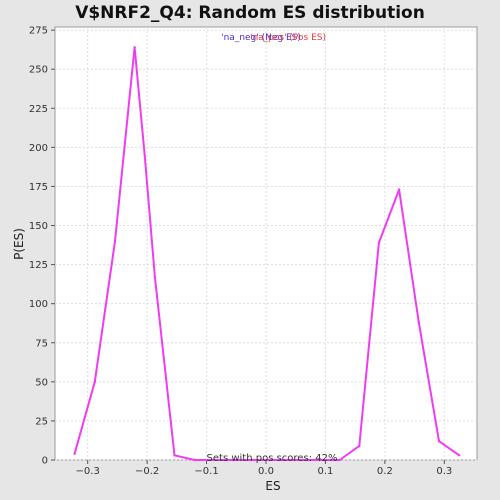  Describe the element at coordinates (38, 31) in the screenshot. I see `y-tick-label: 275` at that location.